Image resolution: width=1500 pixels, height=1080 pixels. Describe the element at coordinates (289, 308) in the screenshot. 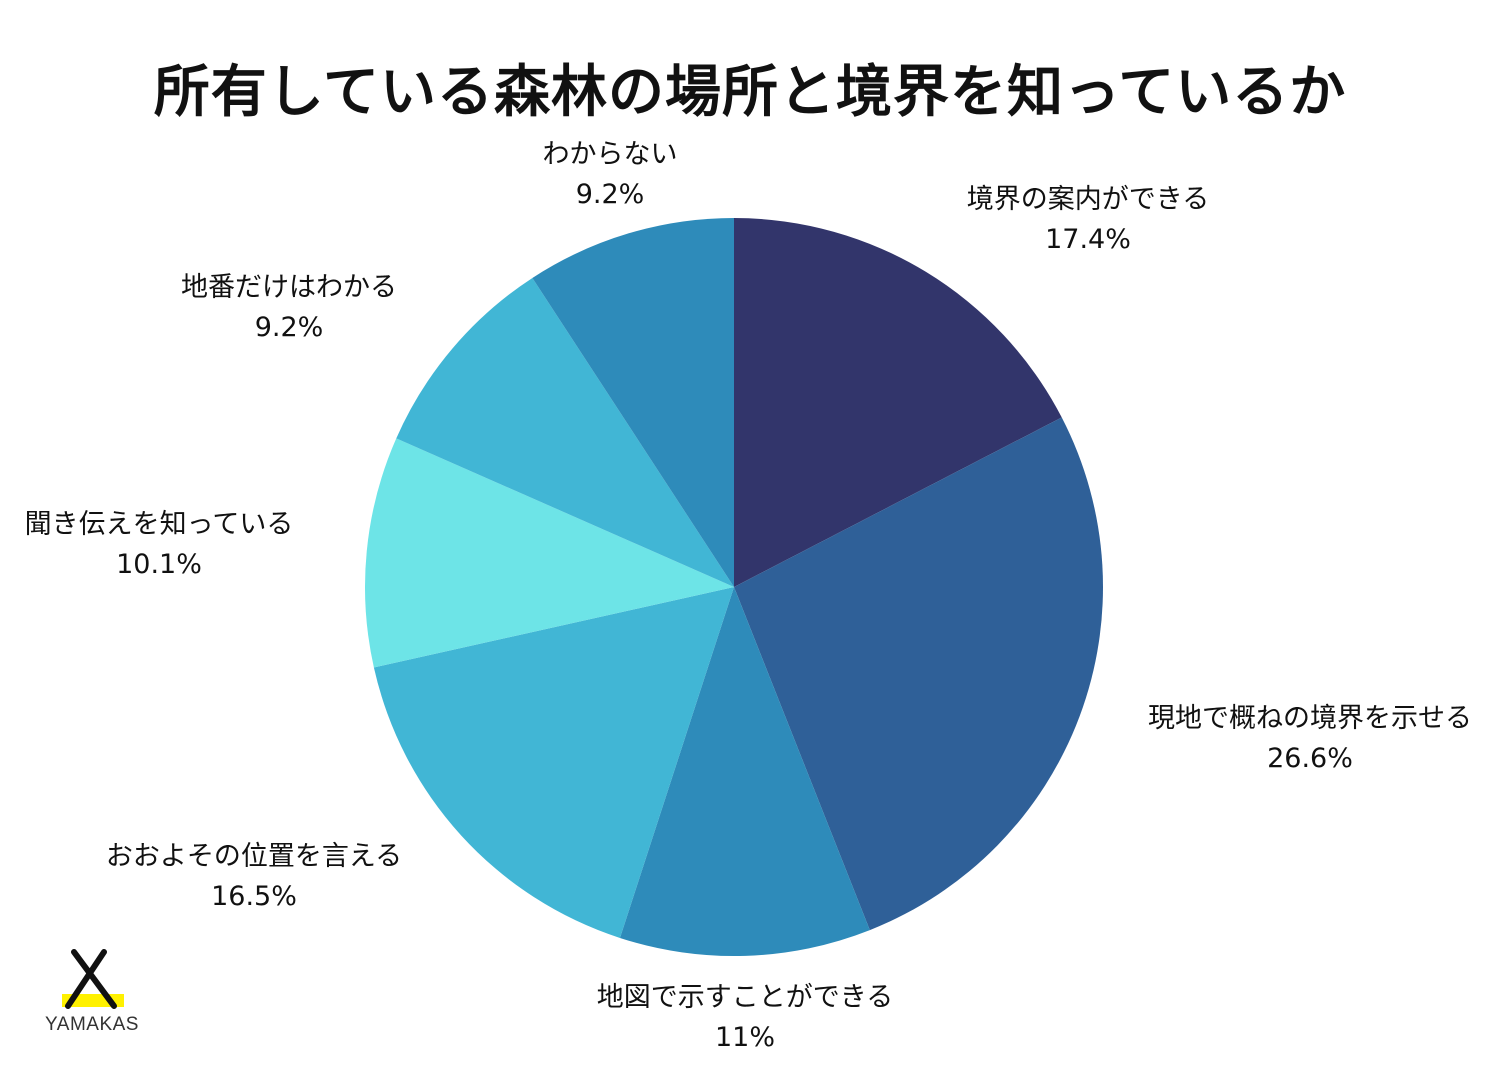

I see `slice-label-5: 地番だけはわかる 9.2%` at that location.